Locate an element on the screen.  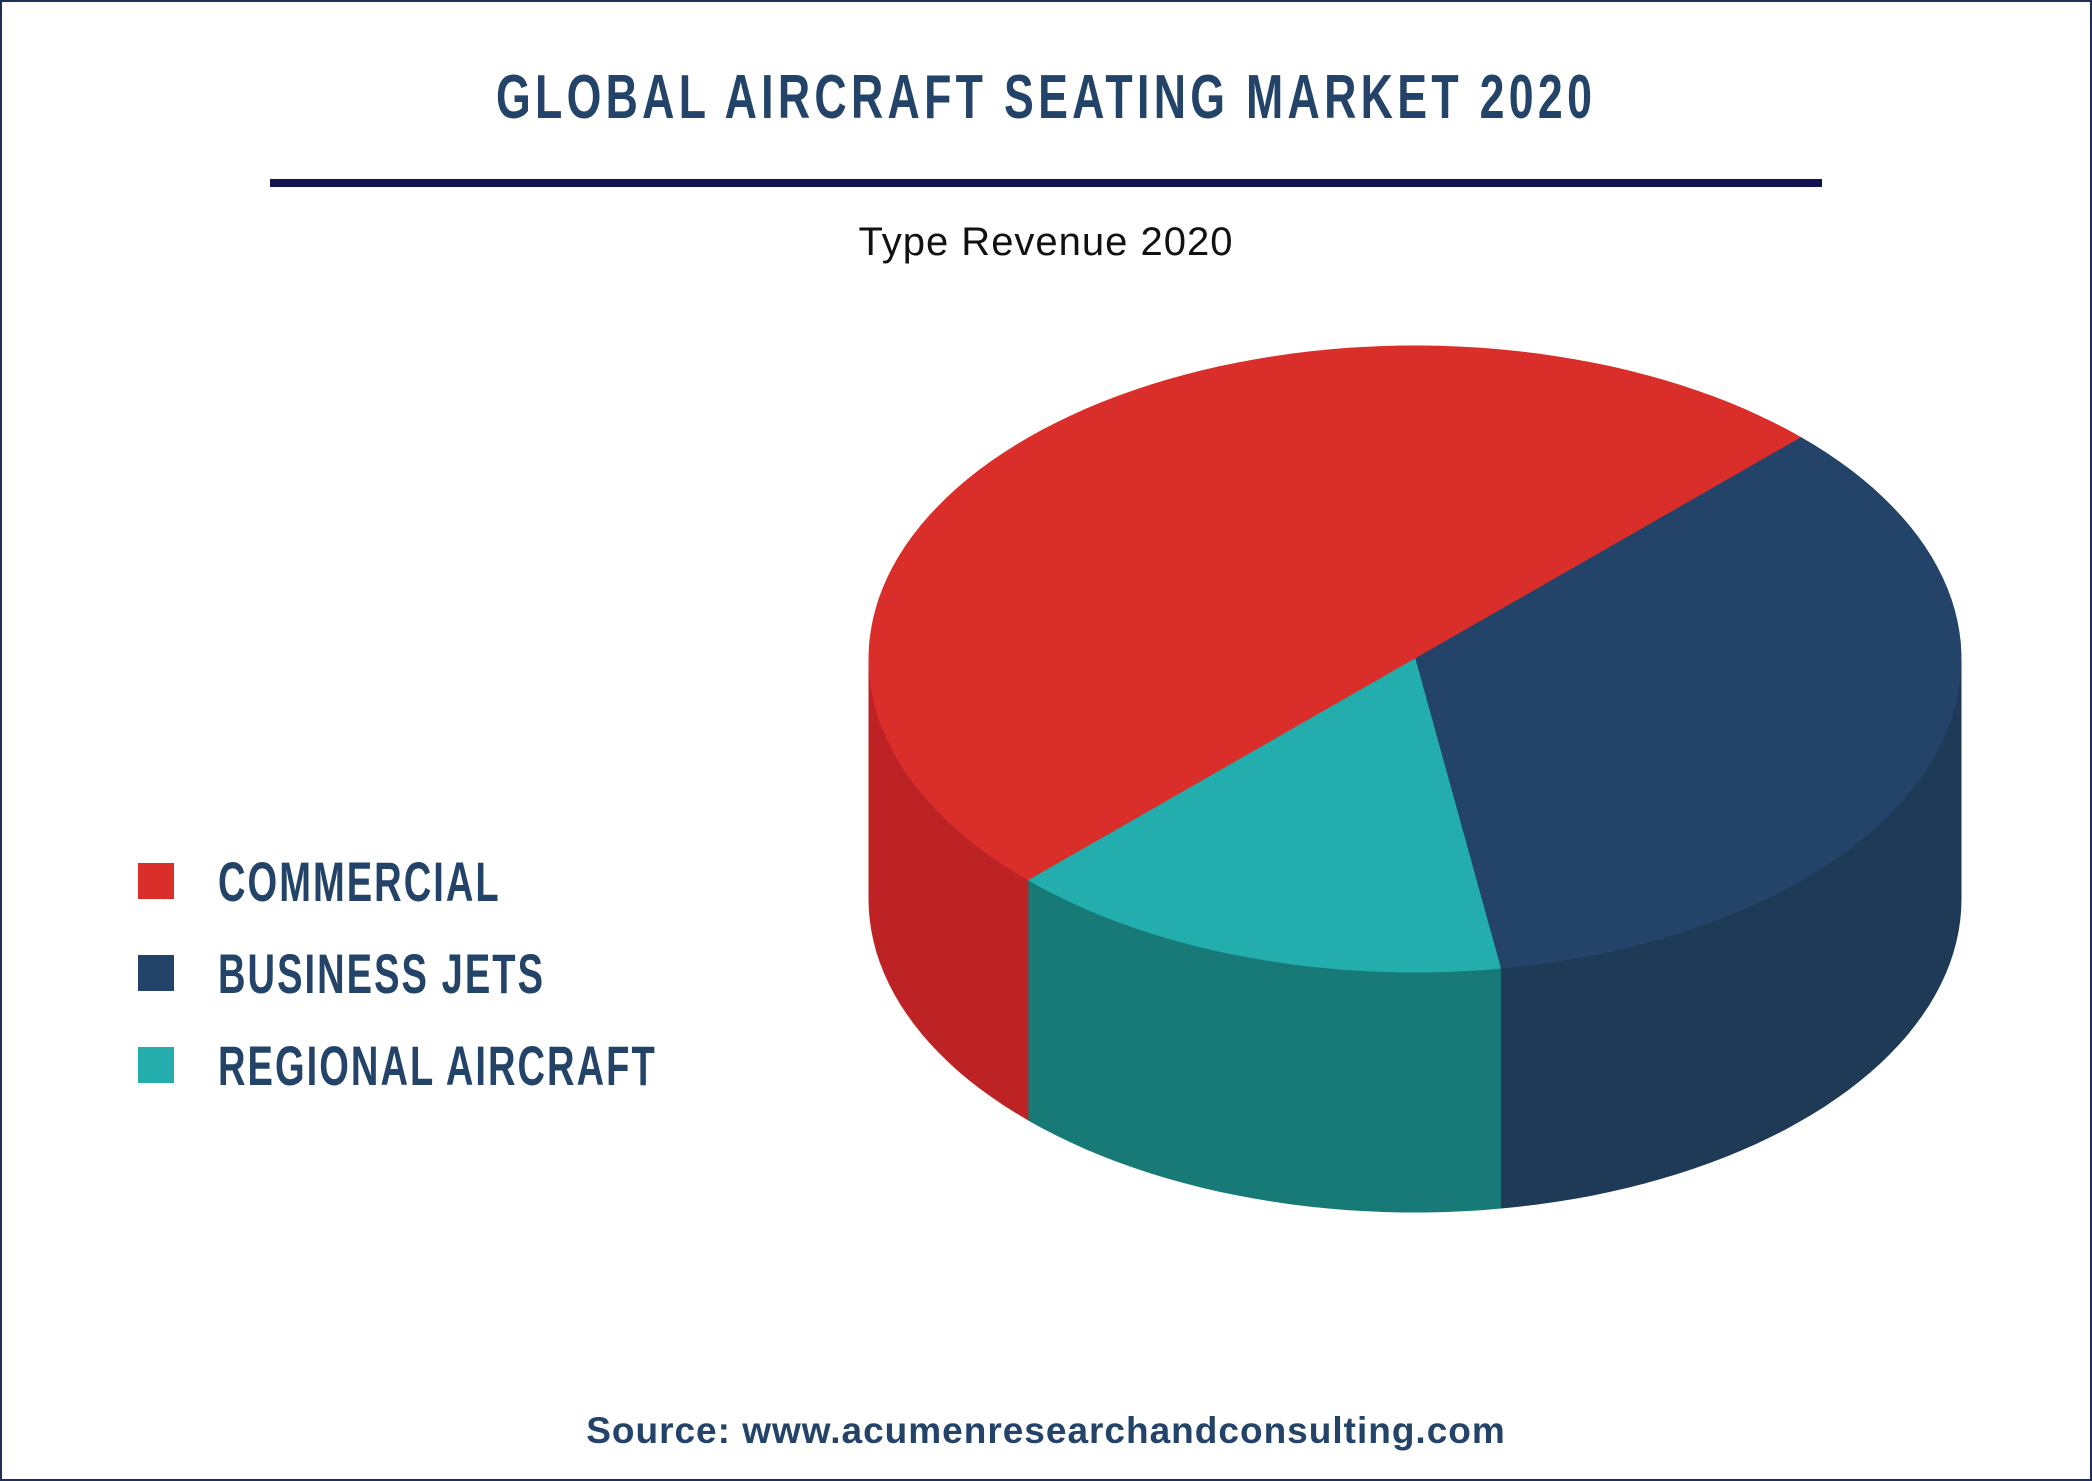
legend-label: BUSINESS JETS is located at coordinates (382, 973).